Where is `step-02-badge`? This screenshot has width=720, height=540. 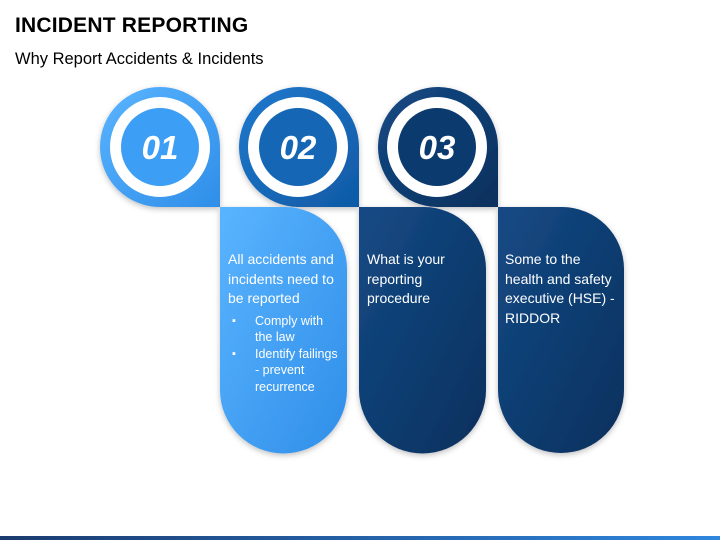
step-02-badge is located at coordinates (298, 147).